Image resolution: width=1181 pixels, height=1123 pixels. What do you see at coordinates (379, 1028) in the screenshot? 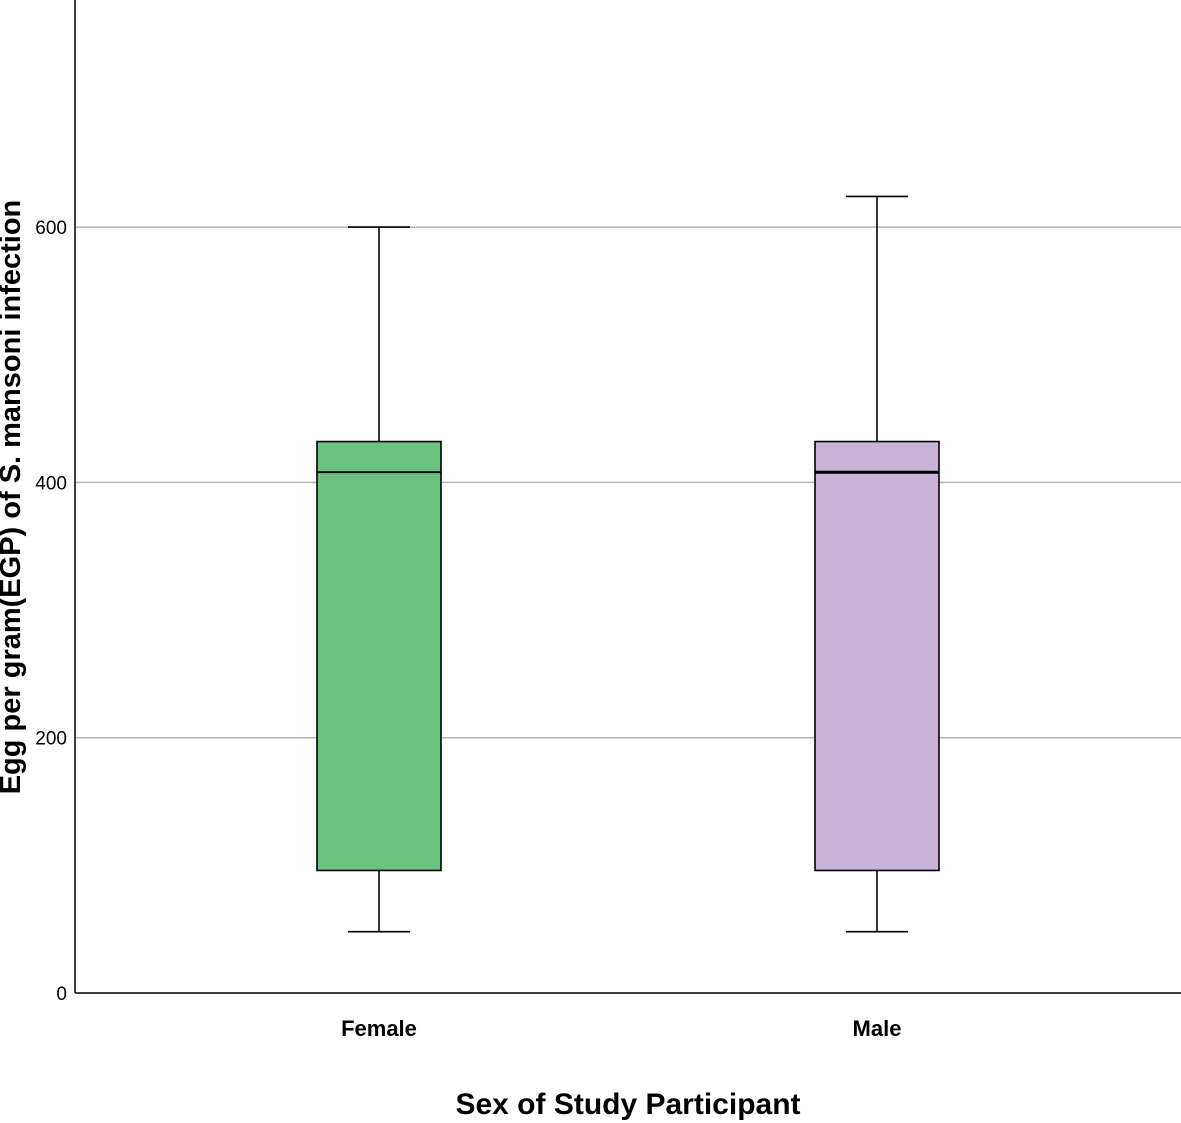
I see `x-tick-label: Female` at bounding box center [379, 1028].